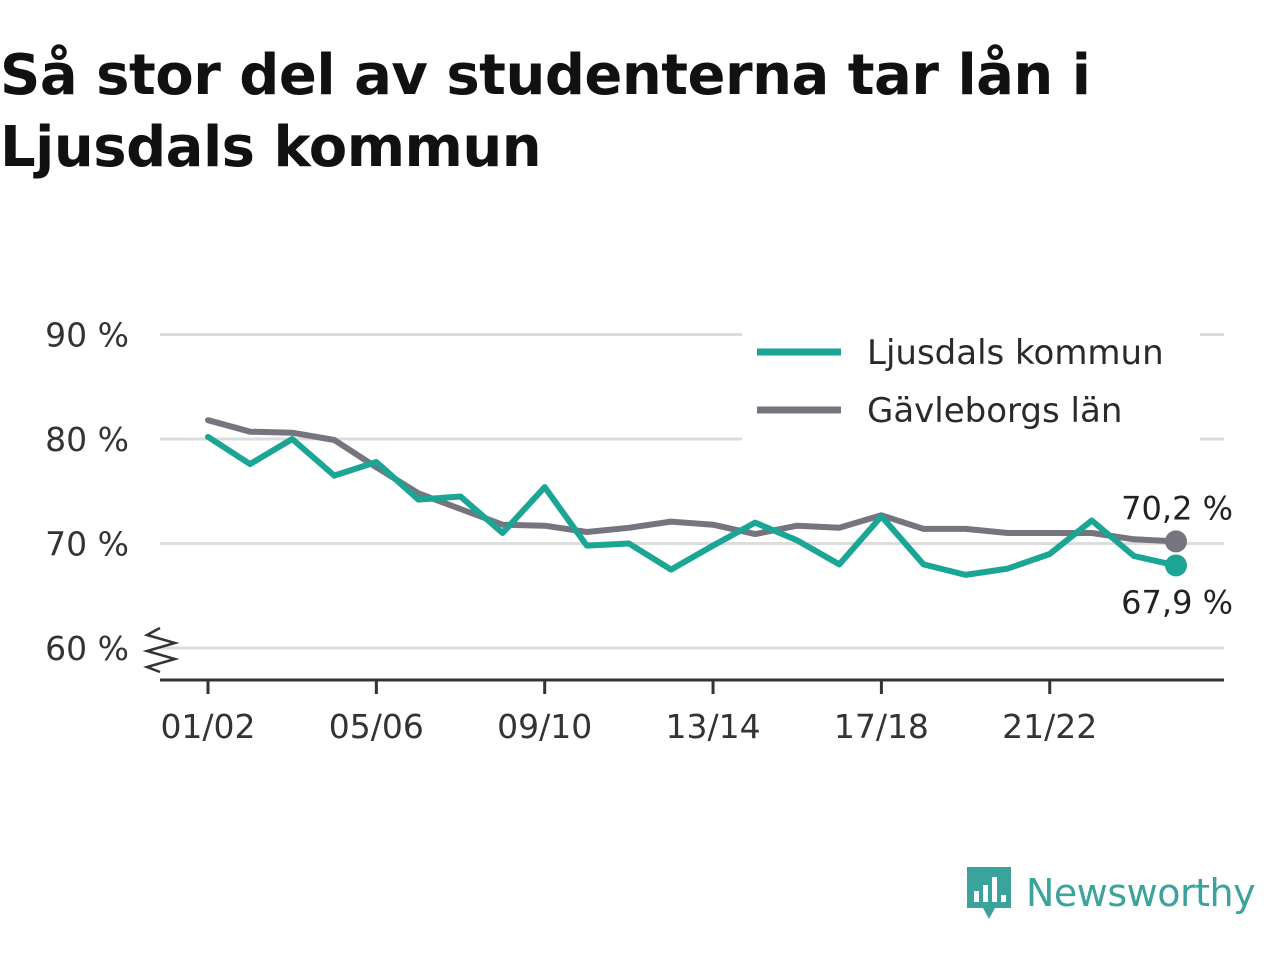 The image size is (1280, 960). Describe the element at coordinates (989, 893) in the screenshot. I see `newsworthy-logo-icon` at that location.